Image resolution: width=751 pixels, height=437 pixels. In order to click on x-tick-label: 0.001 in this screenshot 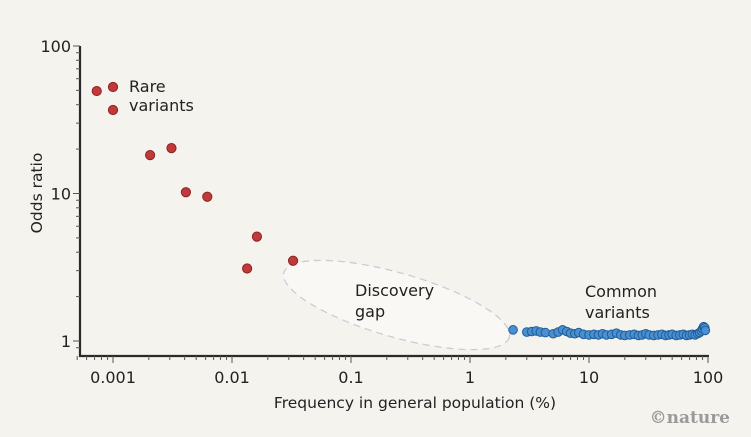, I will do `click(113, 377)`.